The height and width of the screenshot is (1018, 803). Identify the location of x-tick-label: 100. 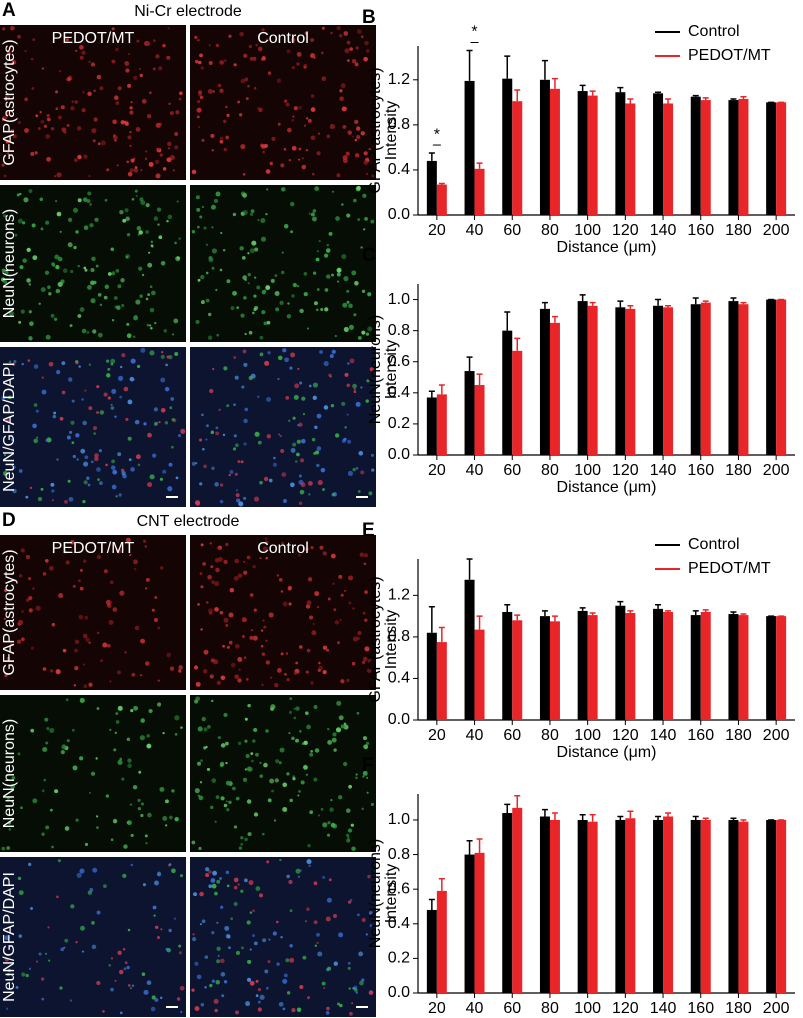
(587, 470).